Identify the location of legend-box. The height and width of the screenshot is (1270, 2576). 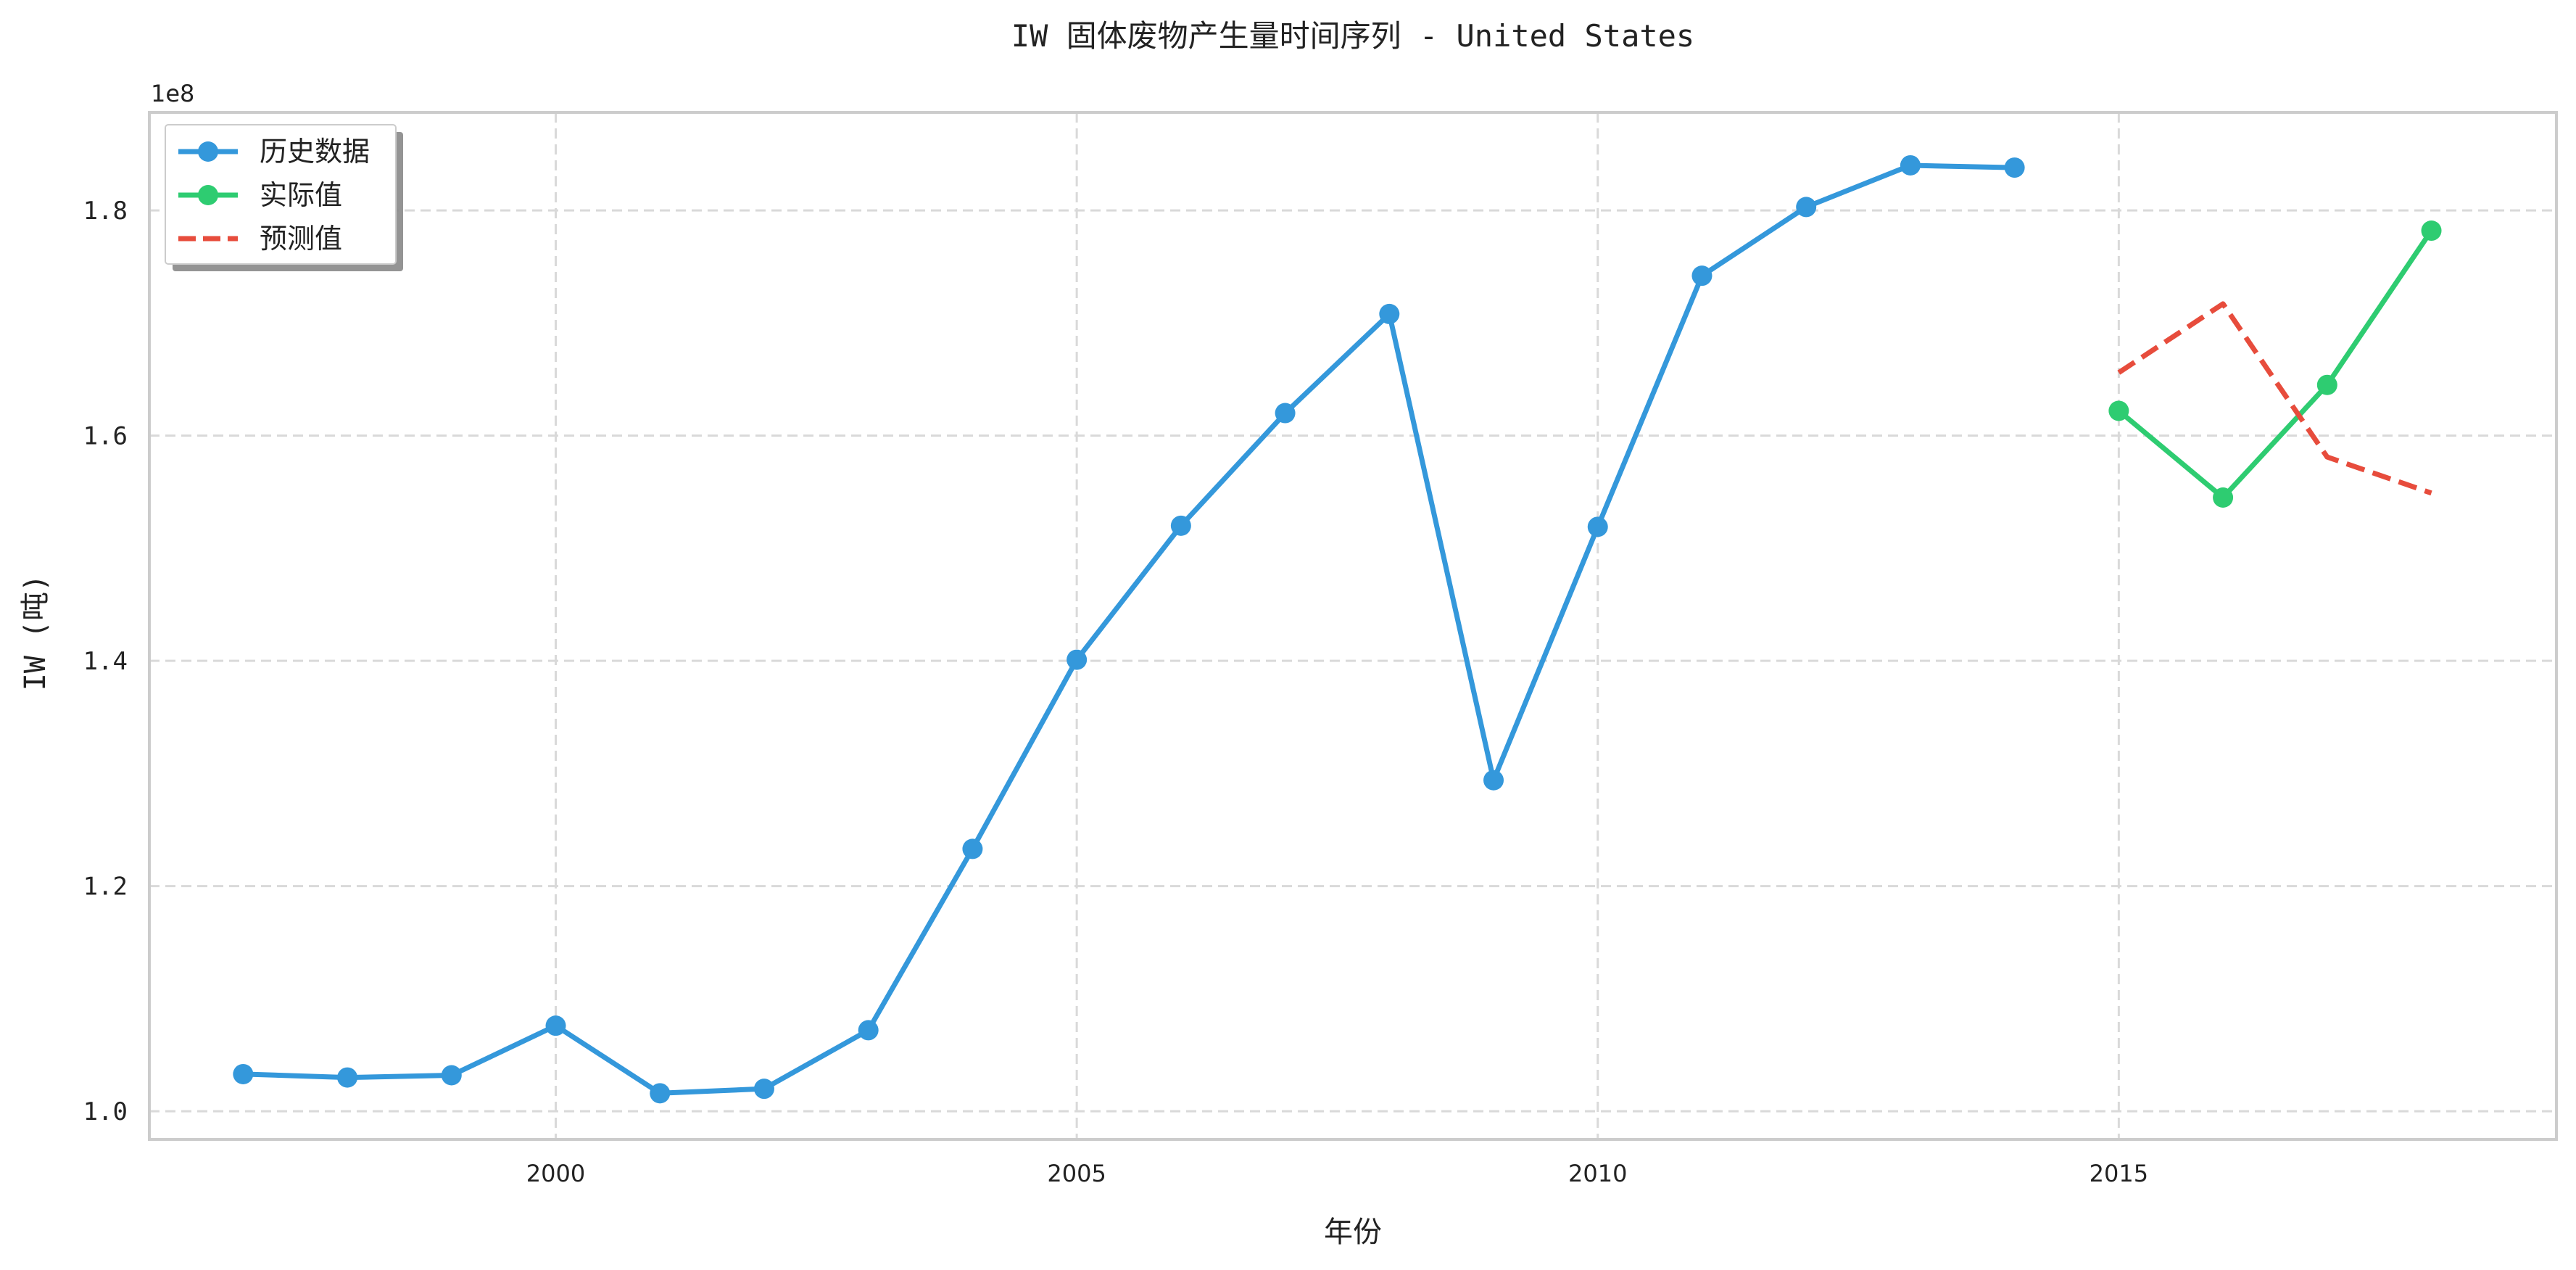
(281, 195).